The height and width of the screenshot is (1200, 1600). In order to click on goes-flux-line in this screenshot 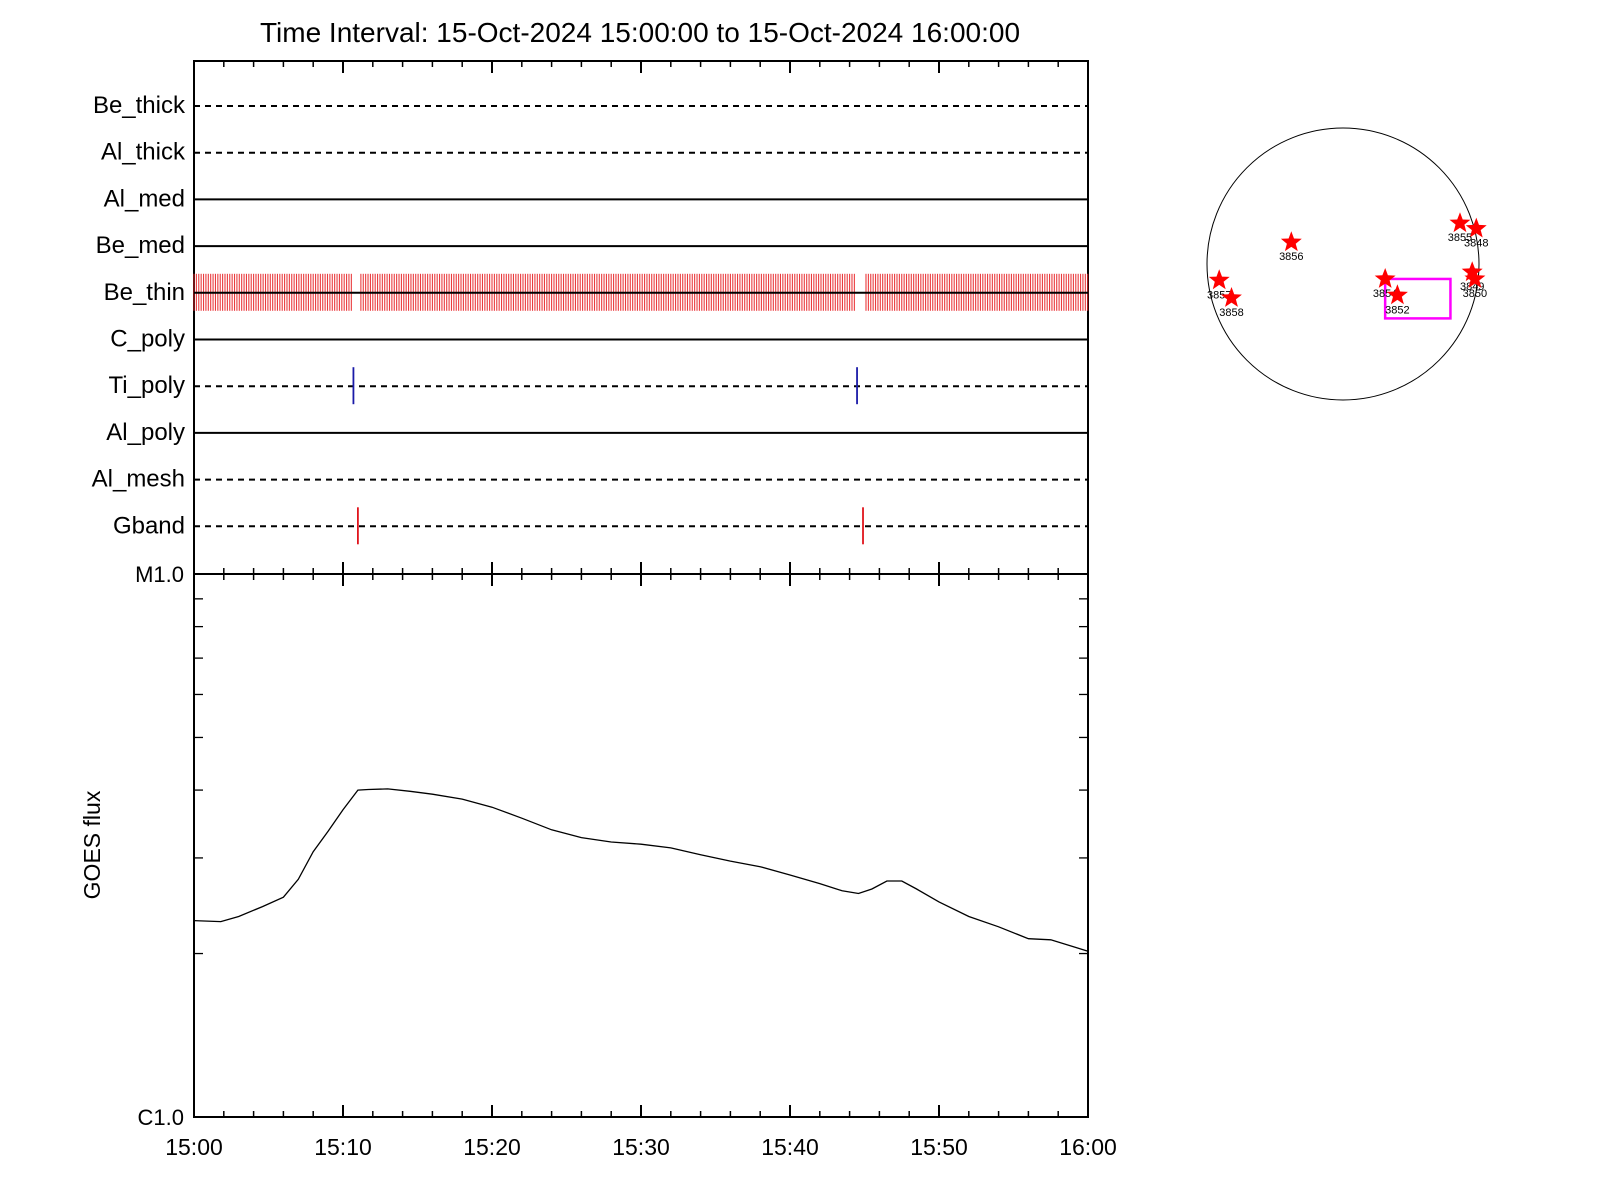, I will do `click(641, 870)`.